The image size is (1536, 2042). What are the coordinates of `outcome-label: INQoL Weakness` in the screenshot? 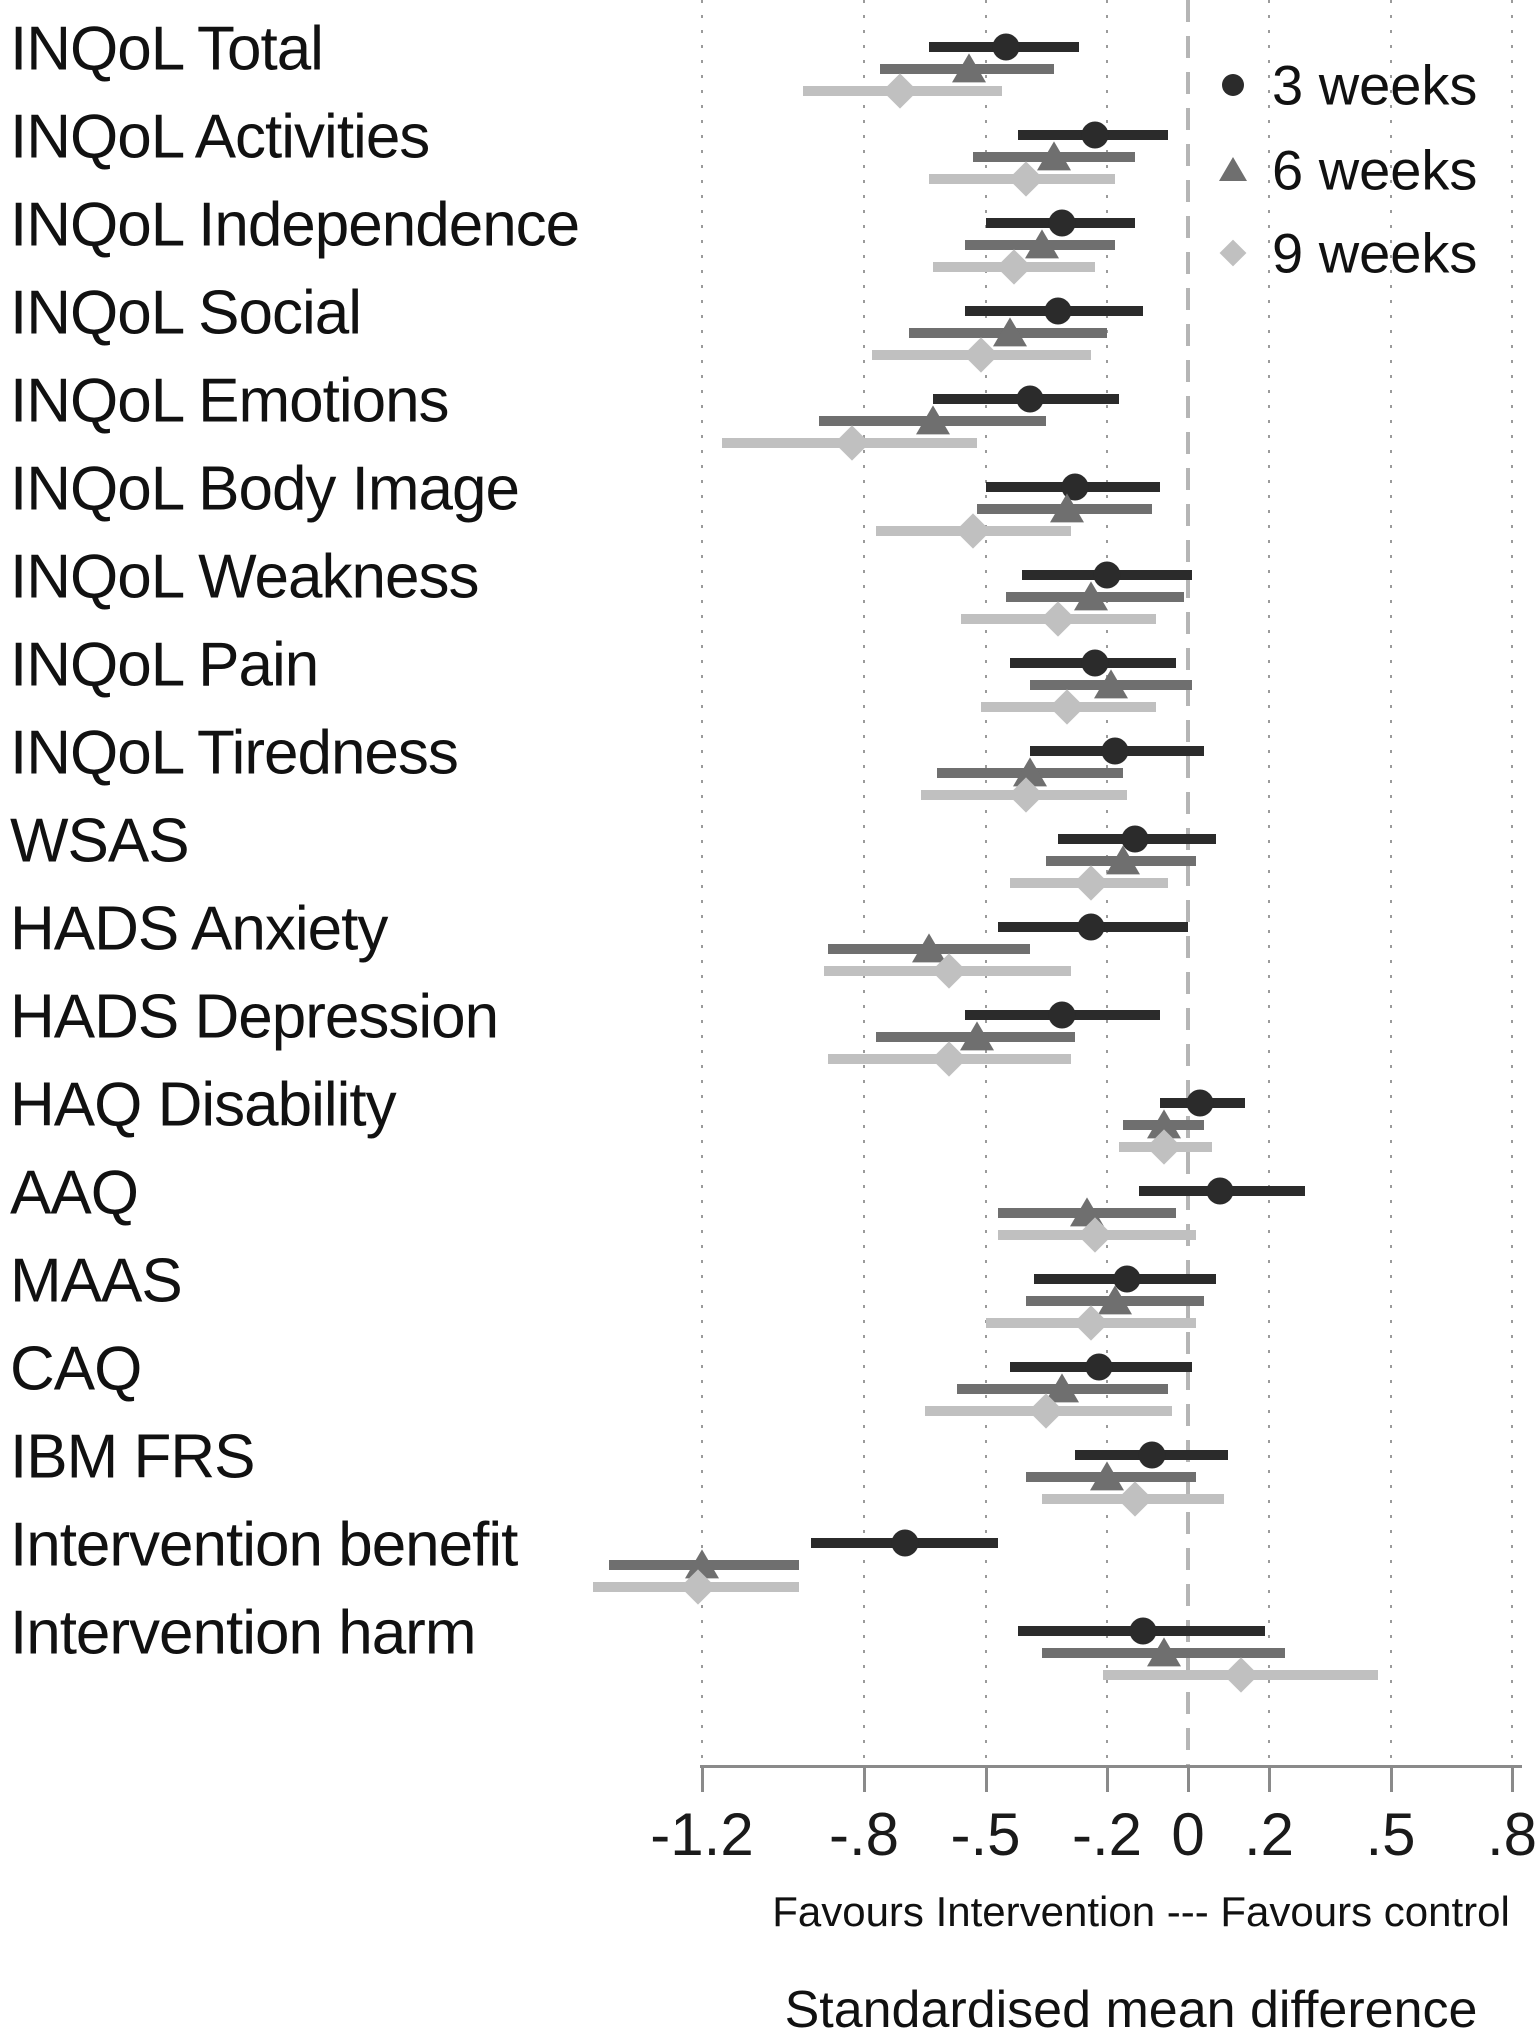 It's located at (244, 577).